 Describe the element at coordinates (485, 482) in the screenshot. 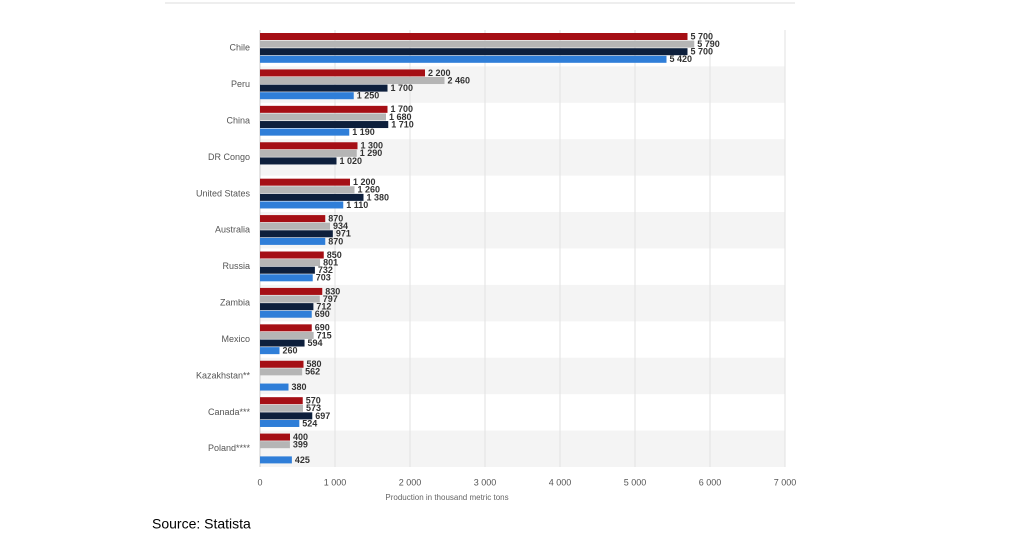

I see `x-tick-label: 3 000` at that location.